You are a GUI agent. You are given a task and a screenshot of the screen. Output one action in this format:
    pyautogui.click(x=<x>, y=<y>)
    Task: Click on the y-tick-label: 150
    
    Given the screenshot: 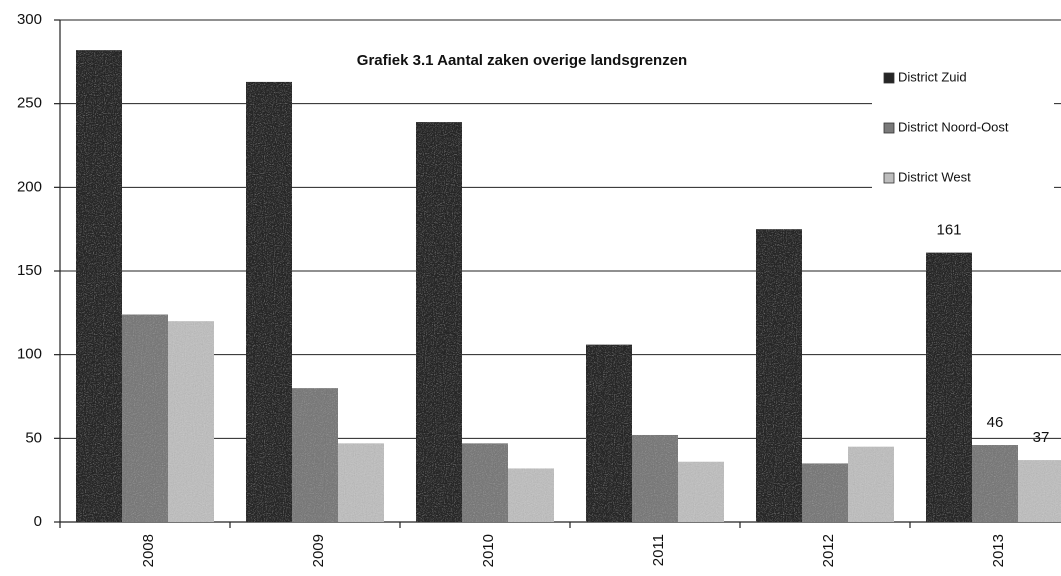 What is the action you would take?
    pyautogui.click(x=29, y=270)
    